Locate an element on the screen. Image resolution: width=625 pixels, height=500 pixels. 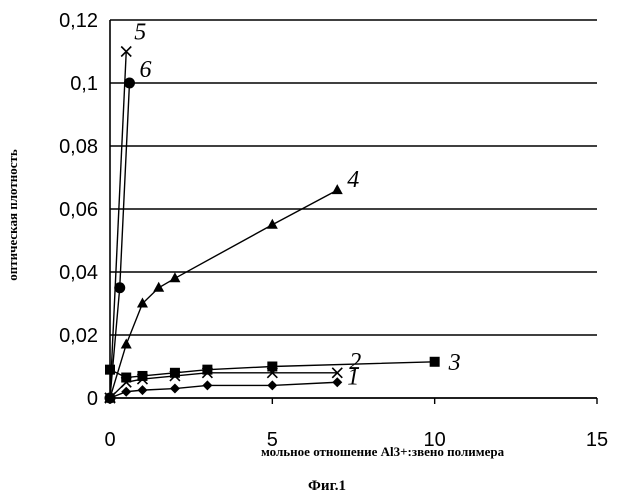
y-tick-label: 0,06 is located at coordinates (78, 210).